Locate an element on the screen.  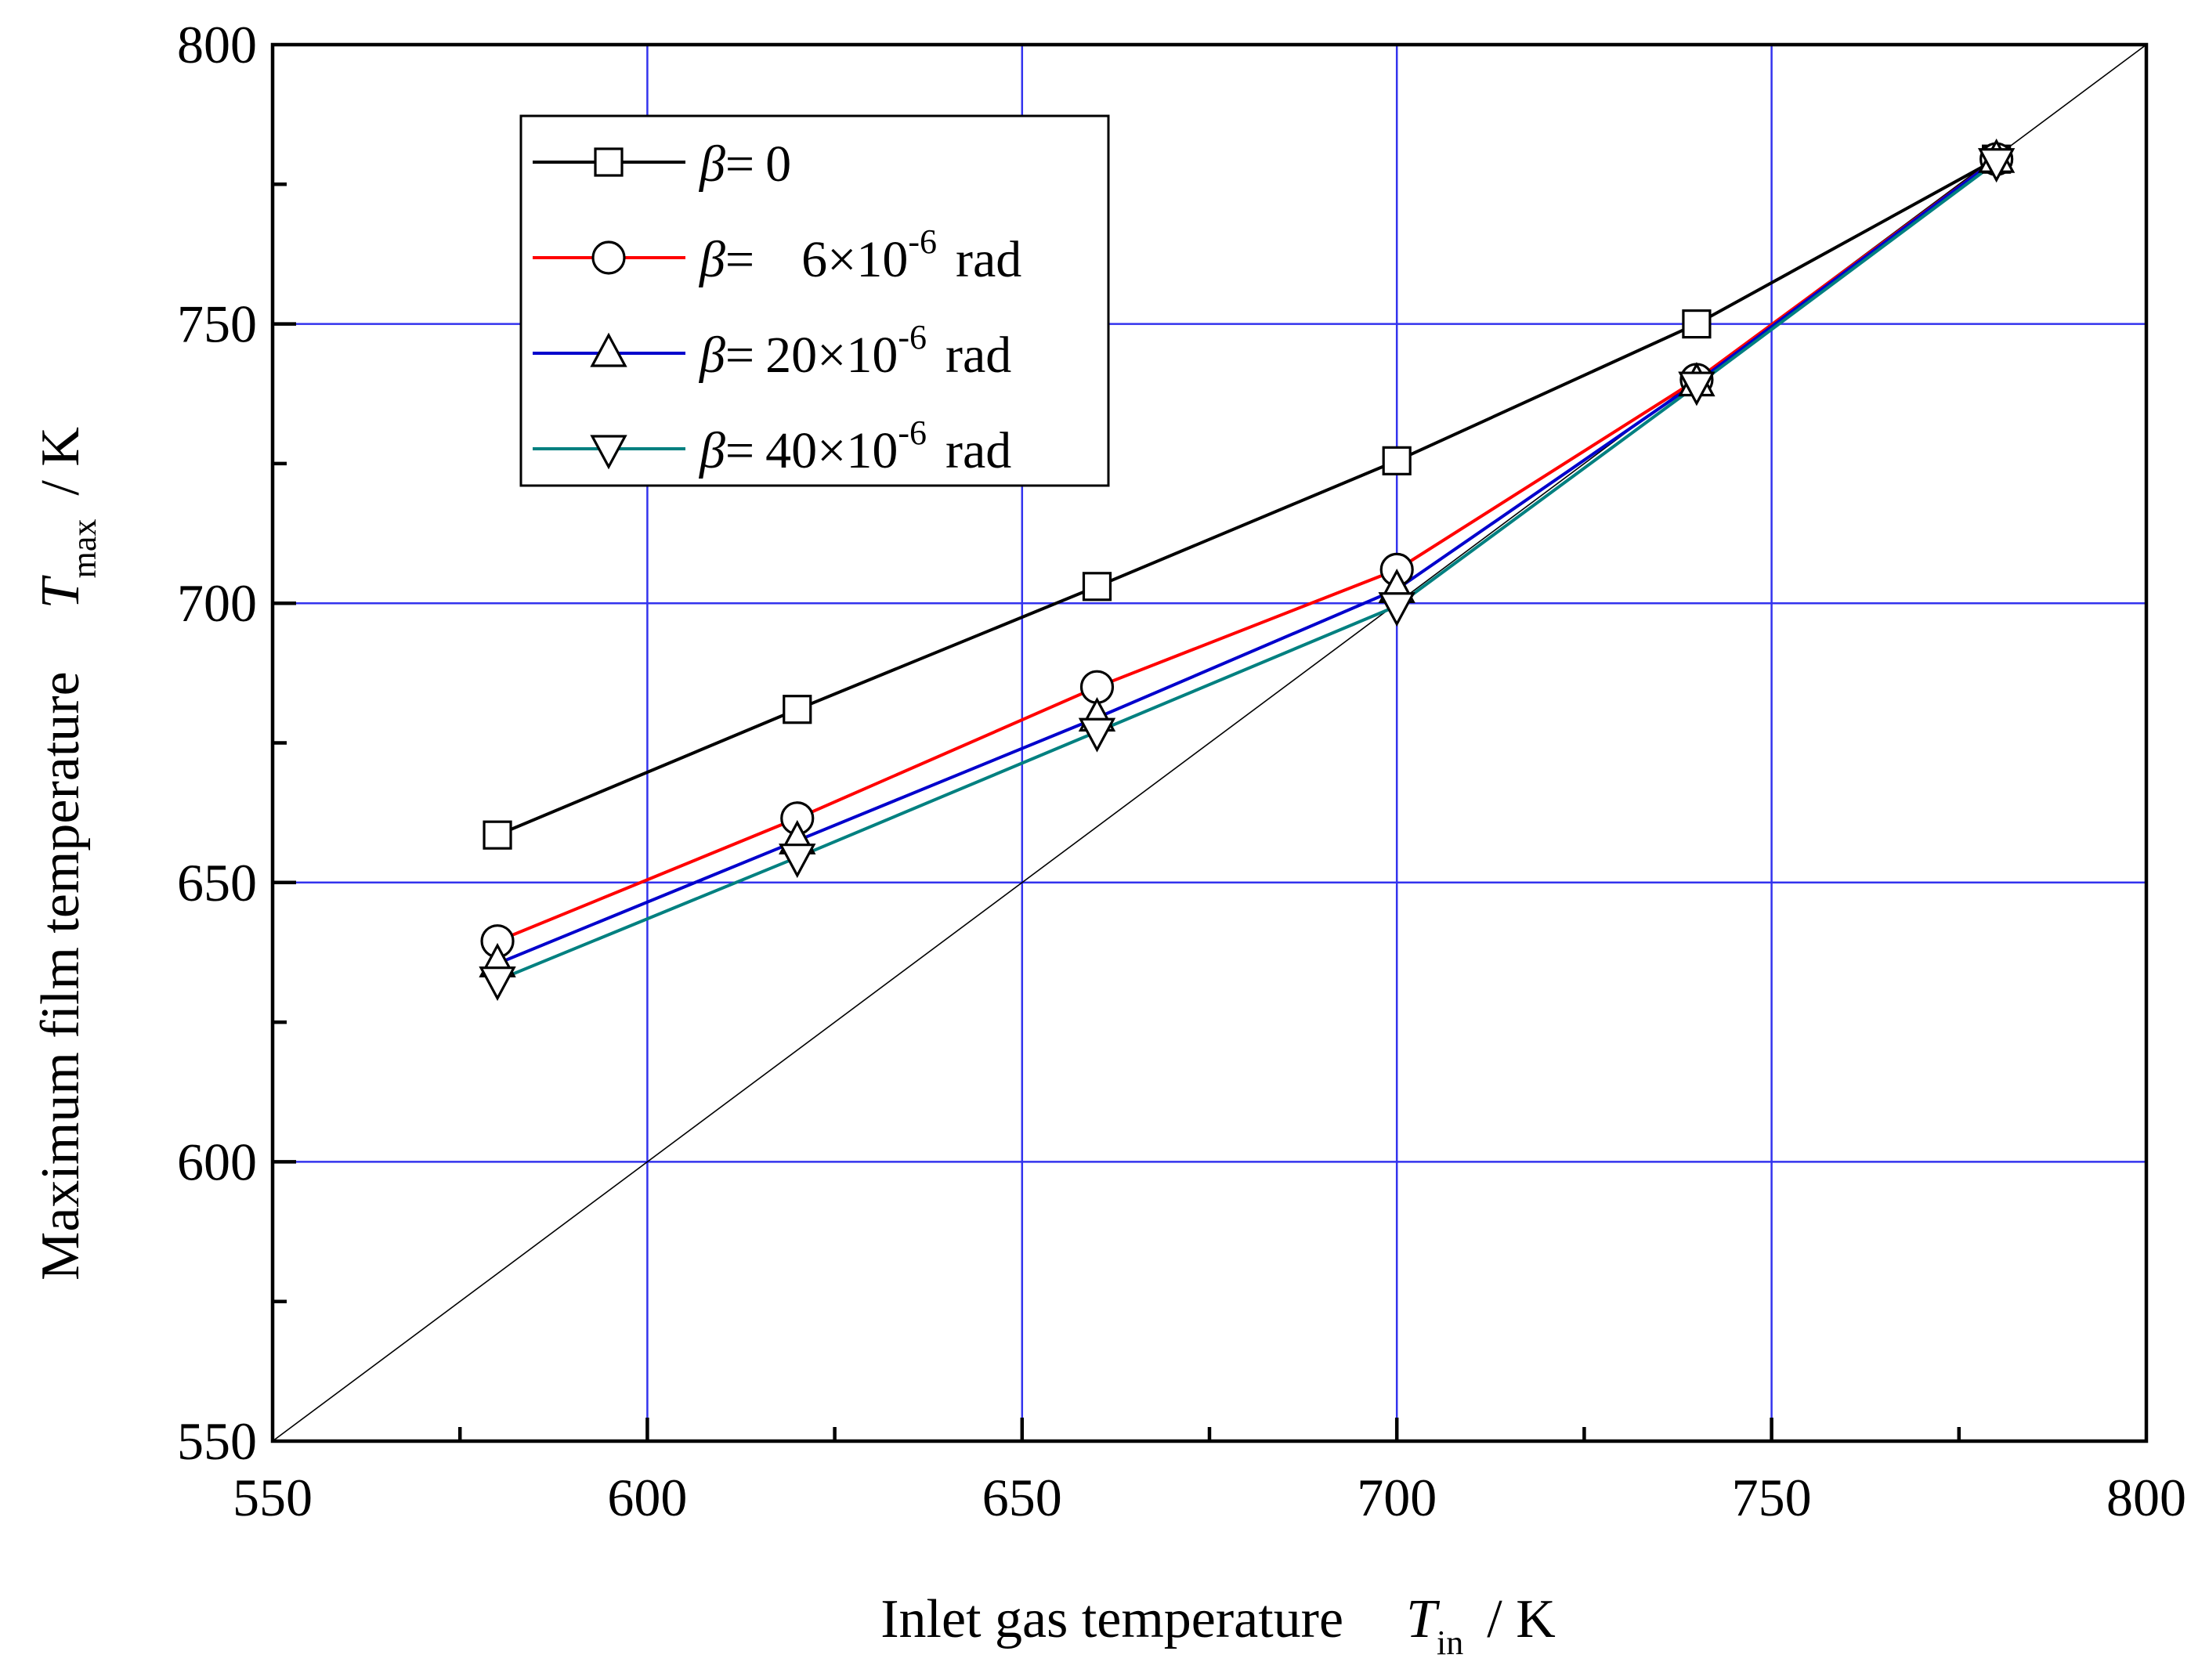
y-axis-title: Maximum film temperature Tmax / K is located at coordinates (67, 854).